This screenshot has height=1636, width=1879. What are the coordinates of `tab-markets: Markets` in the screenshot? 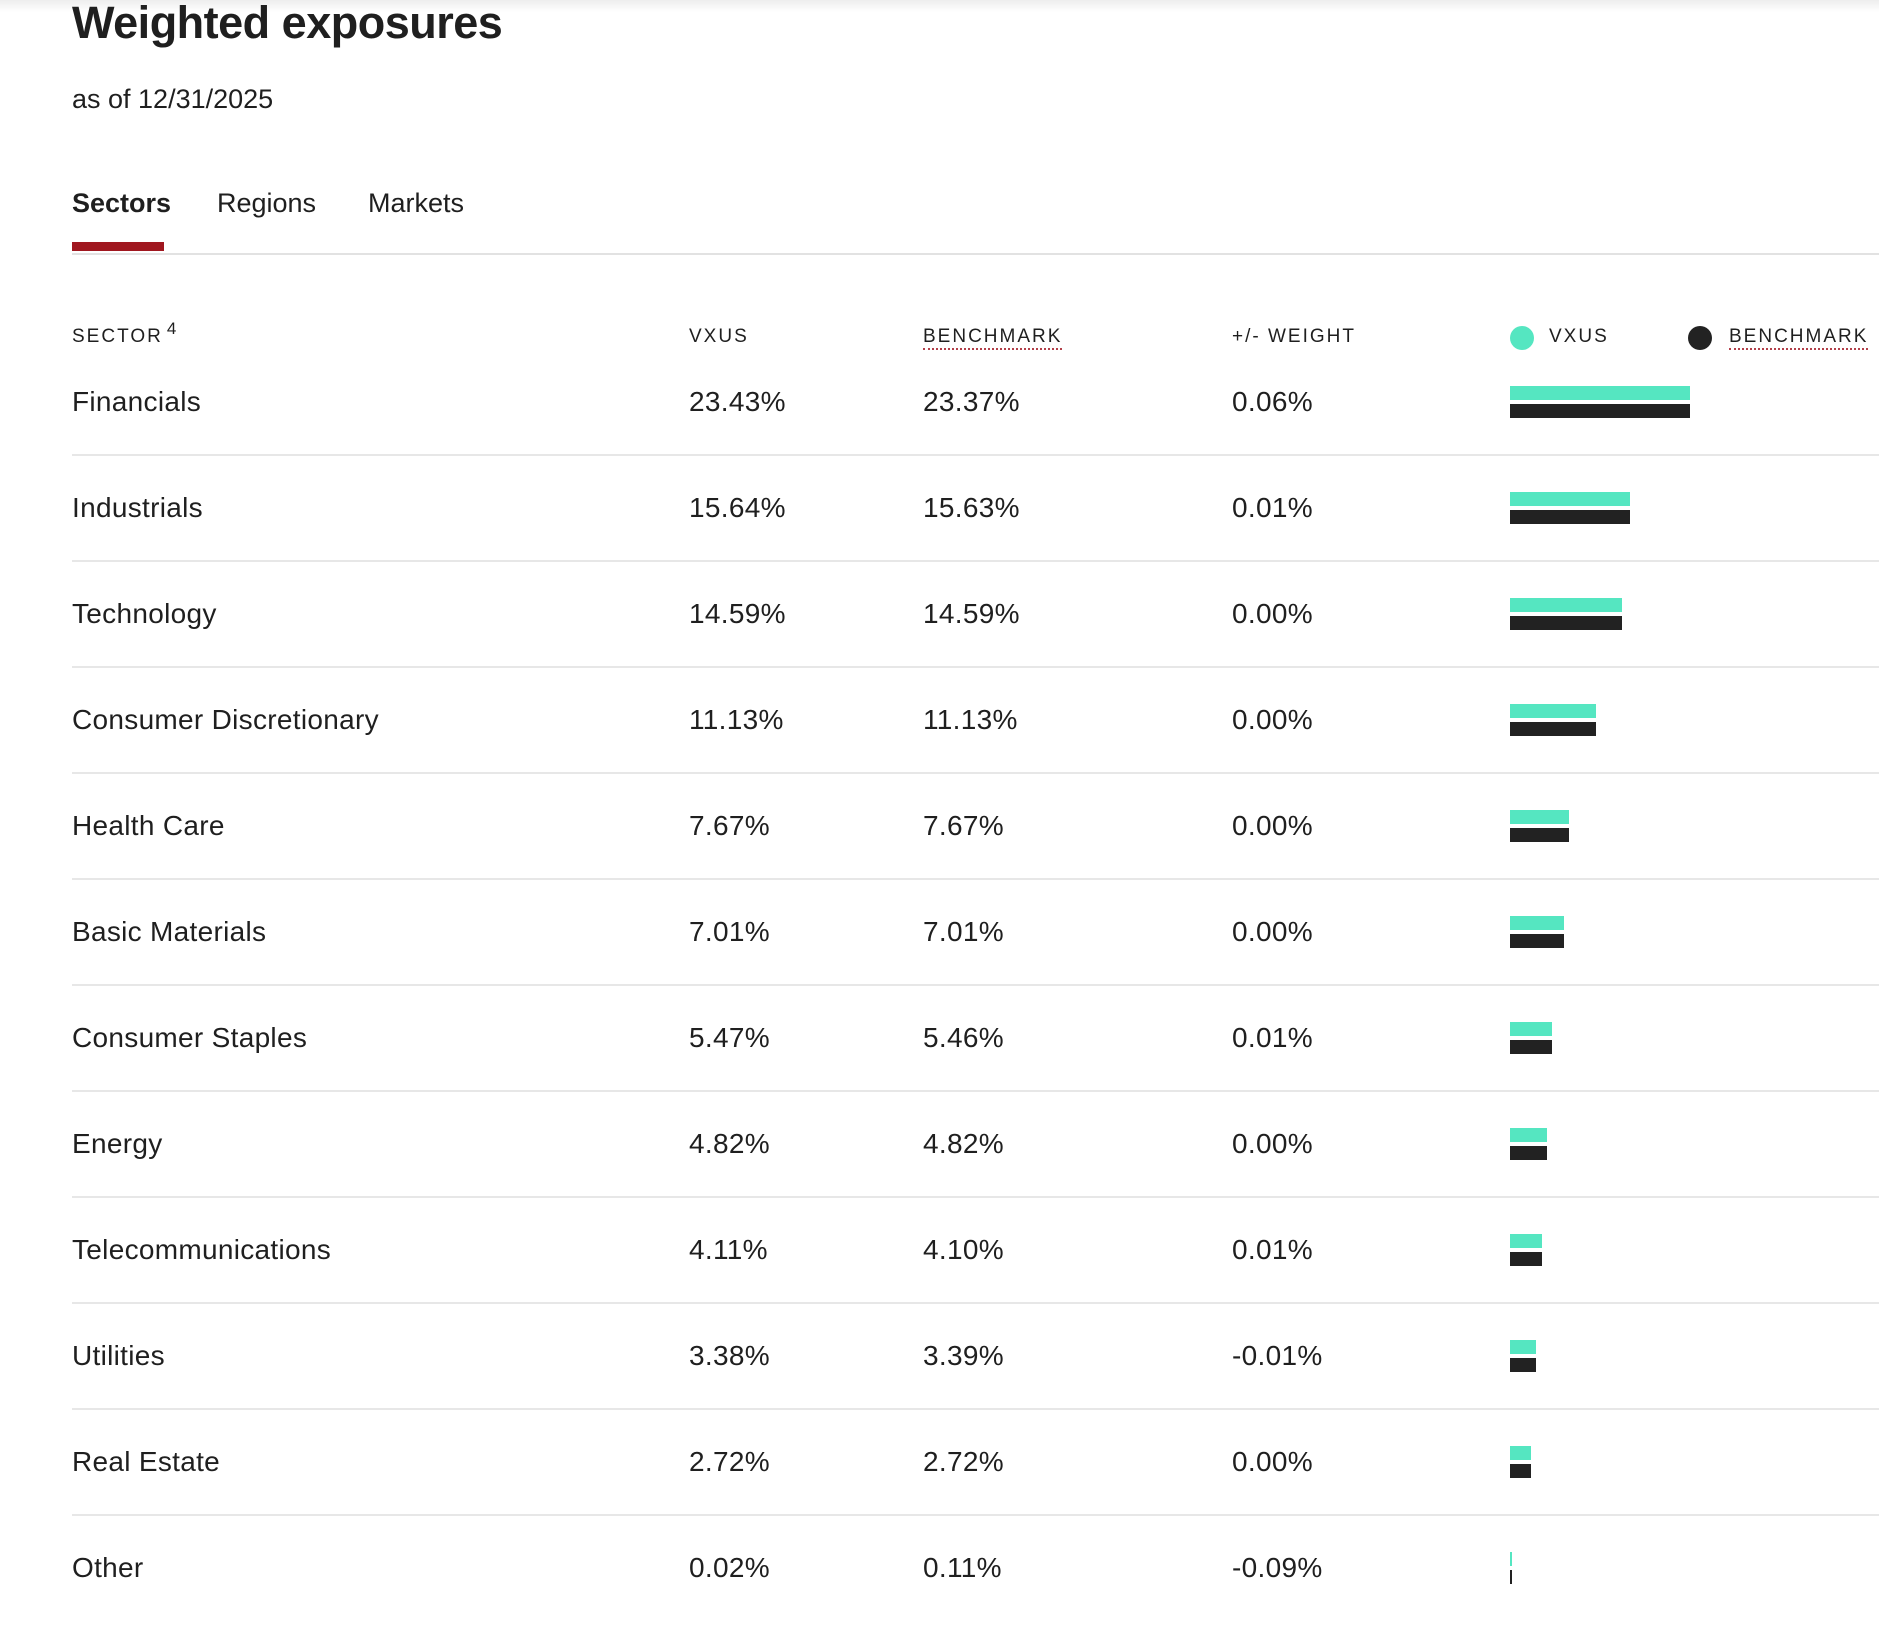 It's located at (416, 217).